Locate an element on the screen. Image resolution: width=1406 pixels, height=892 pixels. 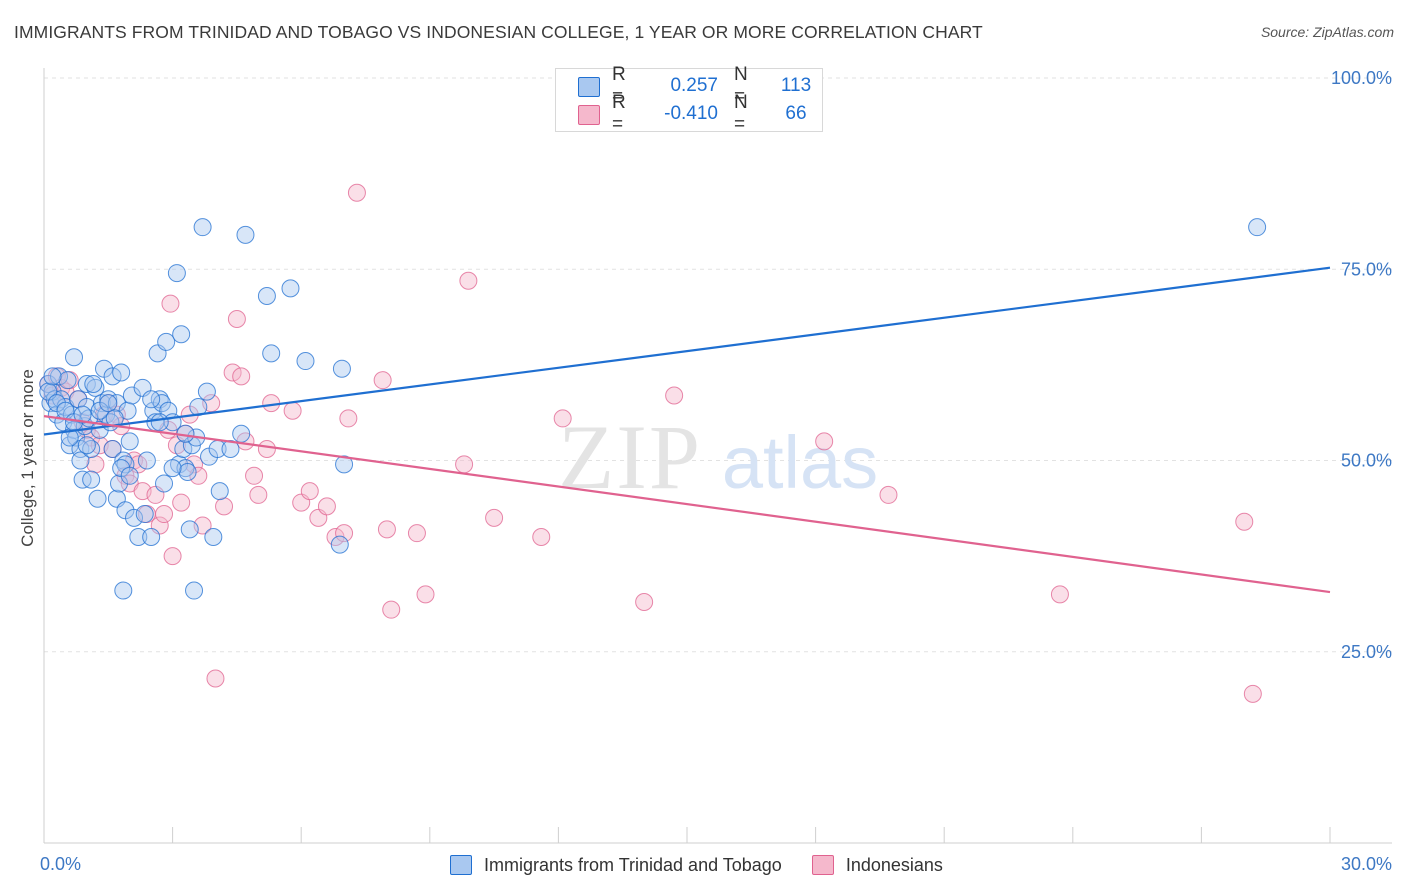
y-tick-label: 50.0% is located at coordinates (1366, 461).